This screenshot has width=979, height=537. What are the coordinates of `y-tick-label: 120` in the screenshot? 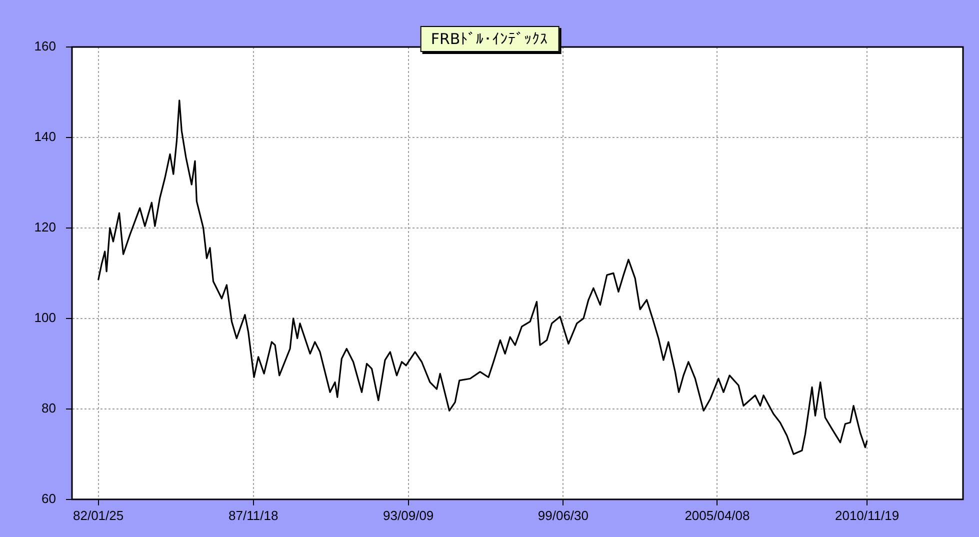 It's located at (45, 227).